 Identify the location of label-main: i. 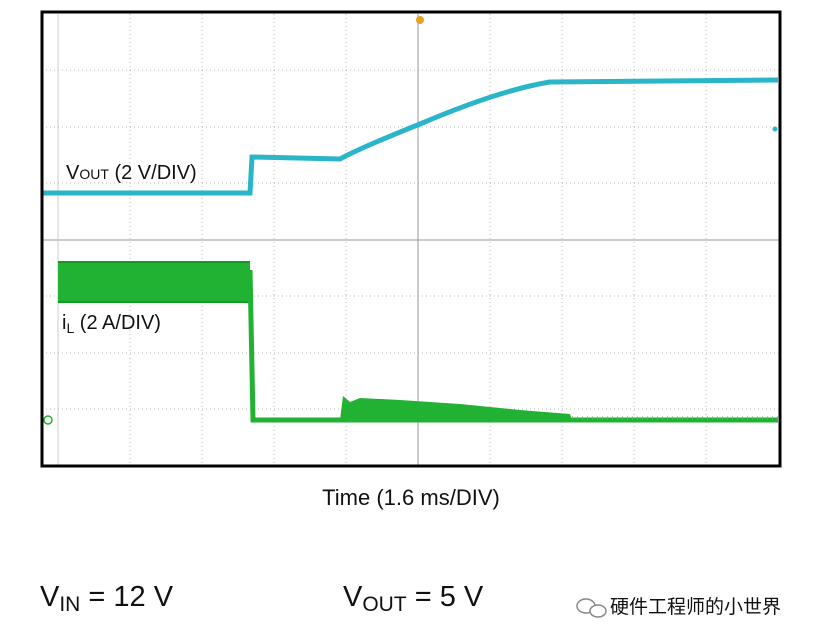
(64, 323).